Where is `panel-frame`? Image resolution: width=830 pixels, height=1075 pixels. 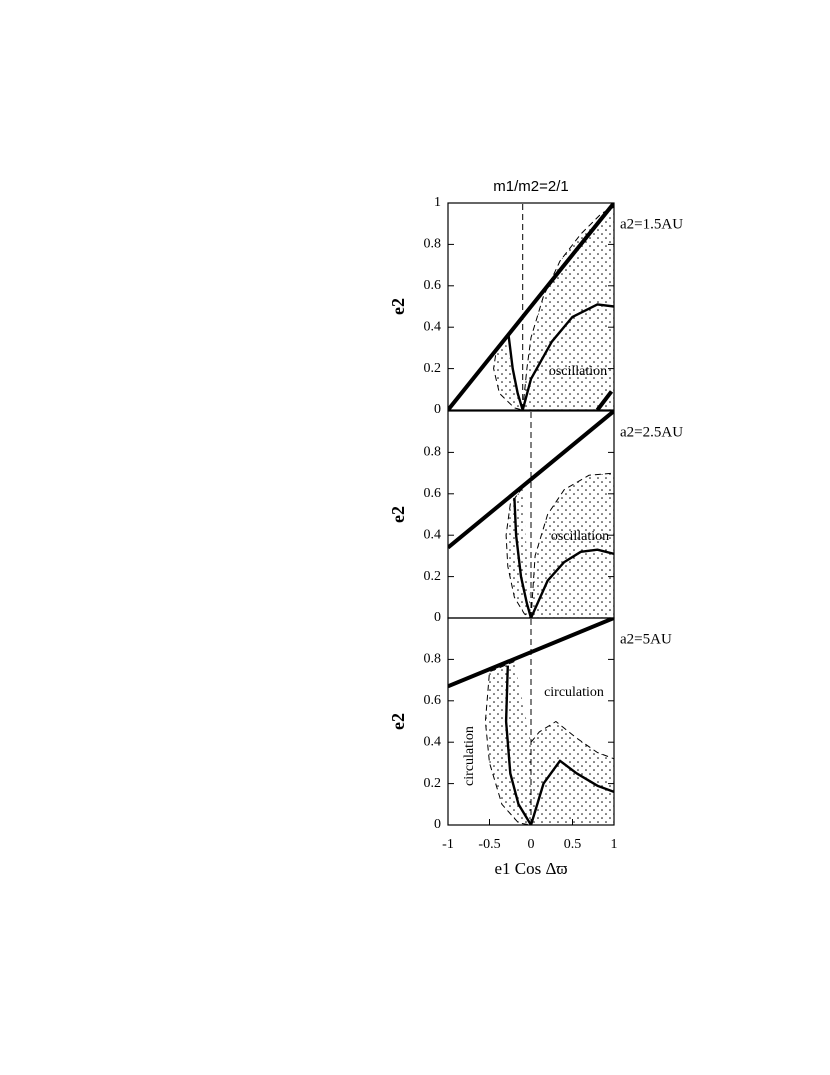
panel-frame is located at coordinates (531, 306).